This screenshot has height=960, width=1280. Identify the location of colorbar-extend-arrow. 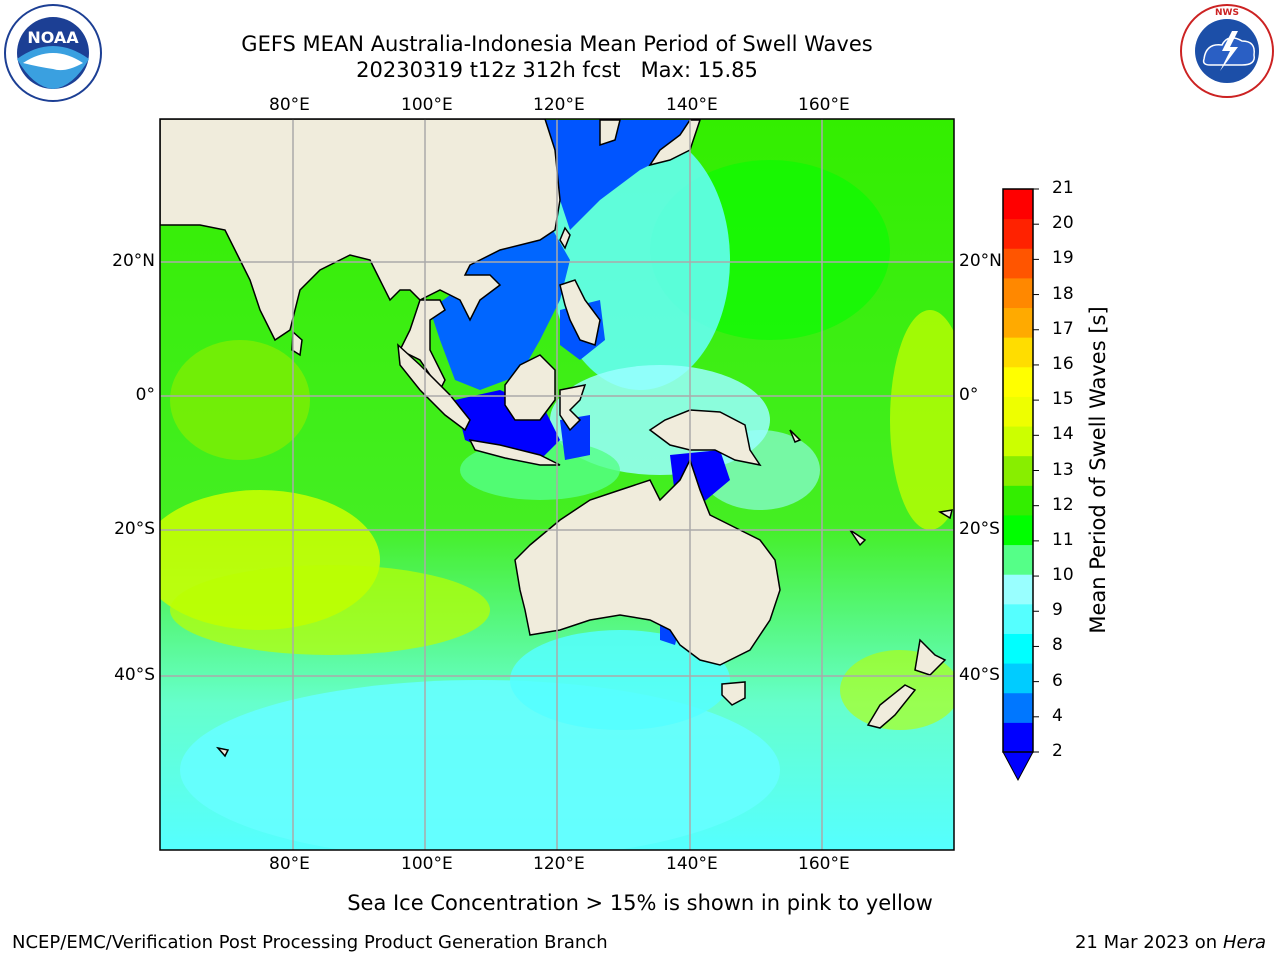
(1018, 766).